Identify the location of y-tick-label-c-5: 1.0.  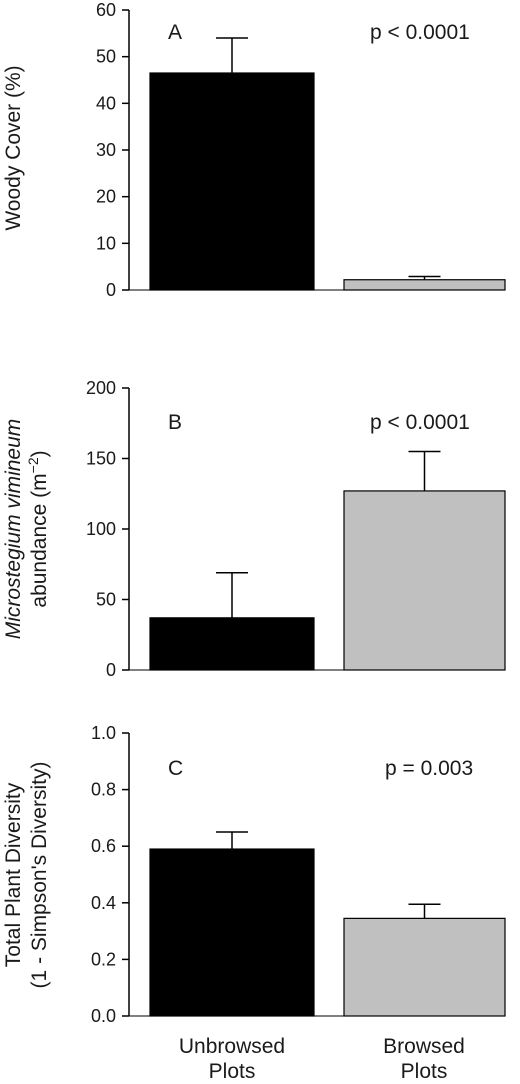
(103, 733).